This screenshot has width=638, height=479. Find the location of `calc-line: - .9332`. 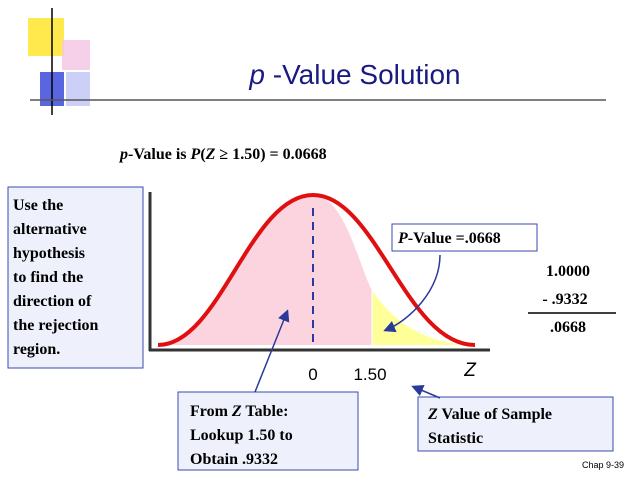

calc-line: - .9332 is located at coordinates (564, 299).